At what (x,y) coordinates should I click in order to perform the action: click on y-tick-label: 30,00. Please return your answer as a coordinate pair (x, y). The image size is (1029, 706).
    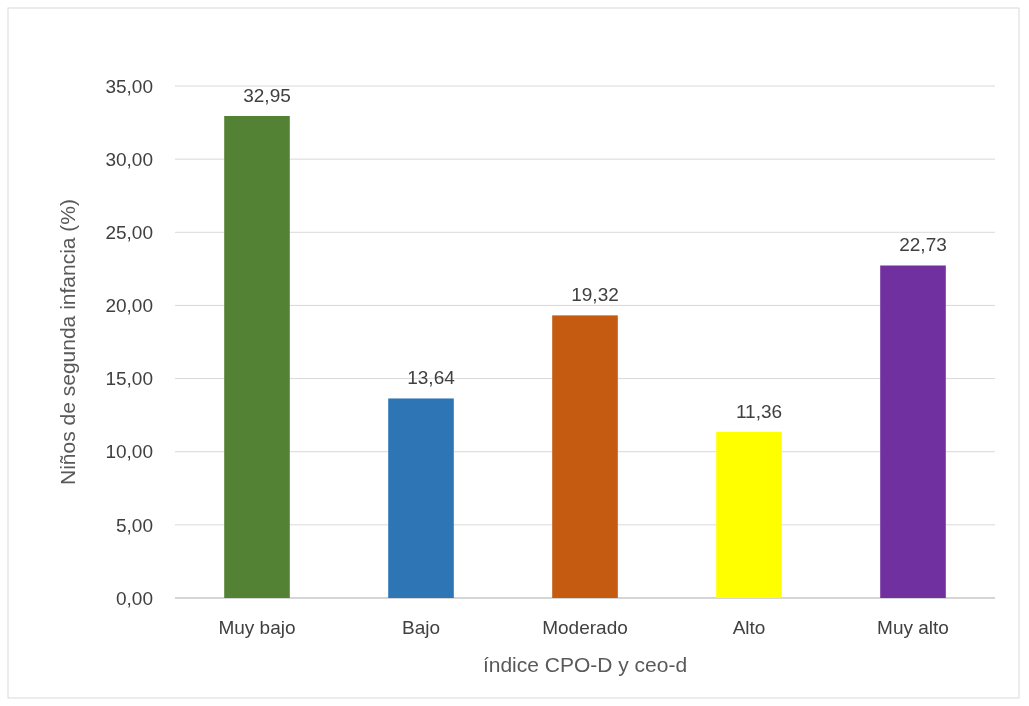
    Looking at the image, I should click on (129, 159).